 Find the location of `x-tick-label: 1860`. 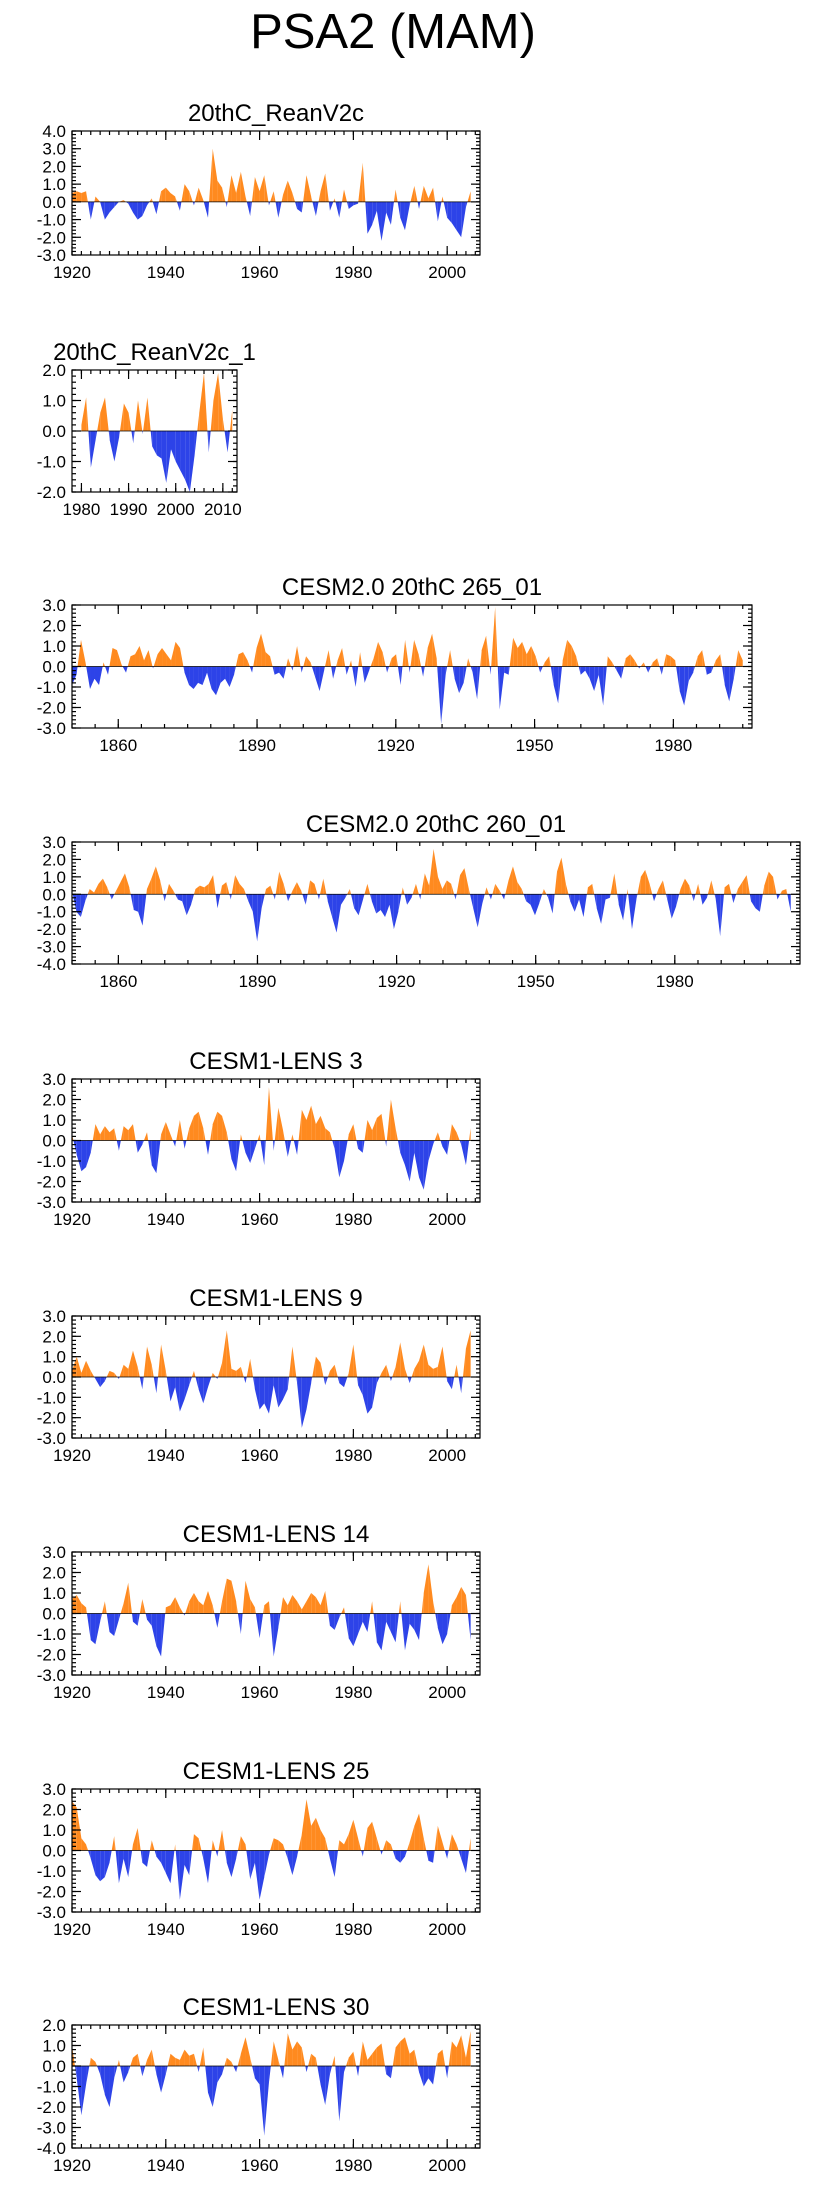

x-tick-label: 1860 is located at coordinates (118, 981).